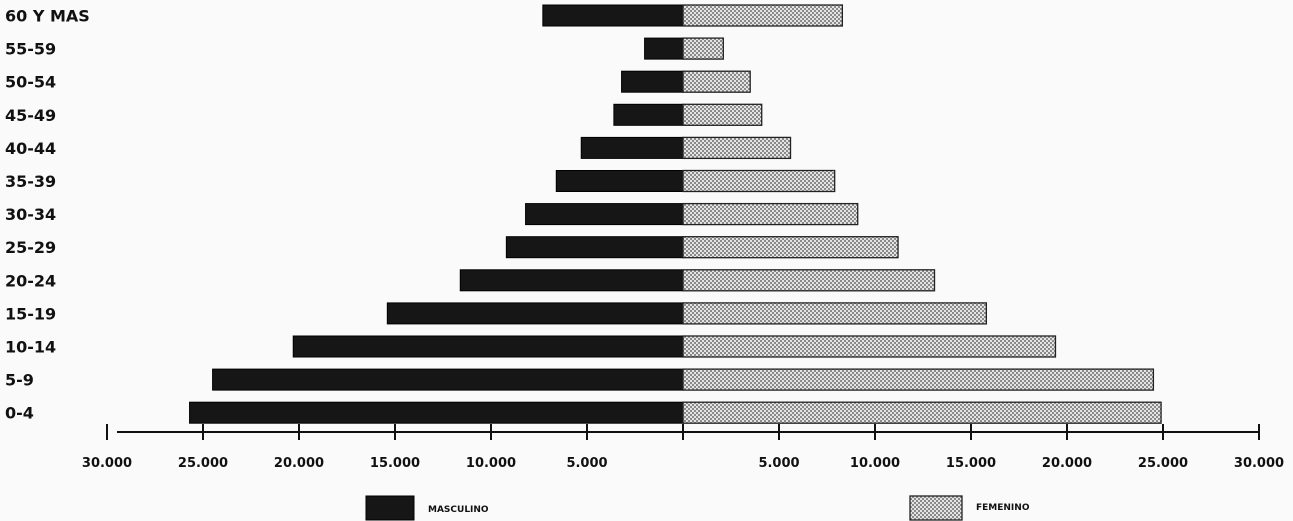 This screenshot has width=1293, height=521. Describe the element at coordinates (458, 510) in the screenshot. I see `legend-label-masculino: MASCULINO` at that location.